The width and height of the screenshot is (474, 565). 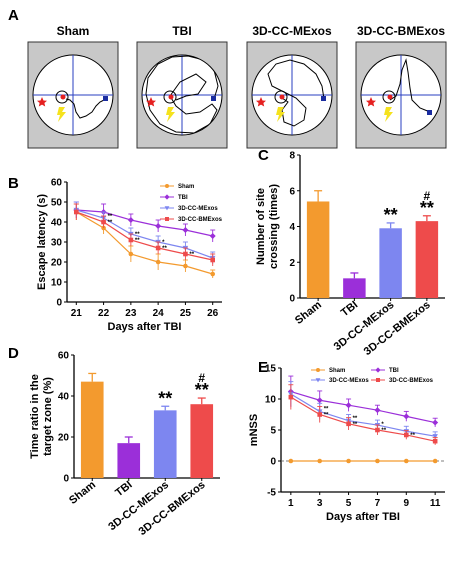 I want to click on legend-label: Sham, so click(x=337, y=371).